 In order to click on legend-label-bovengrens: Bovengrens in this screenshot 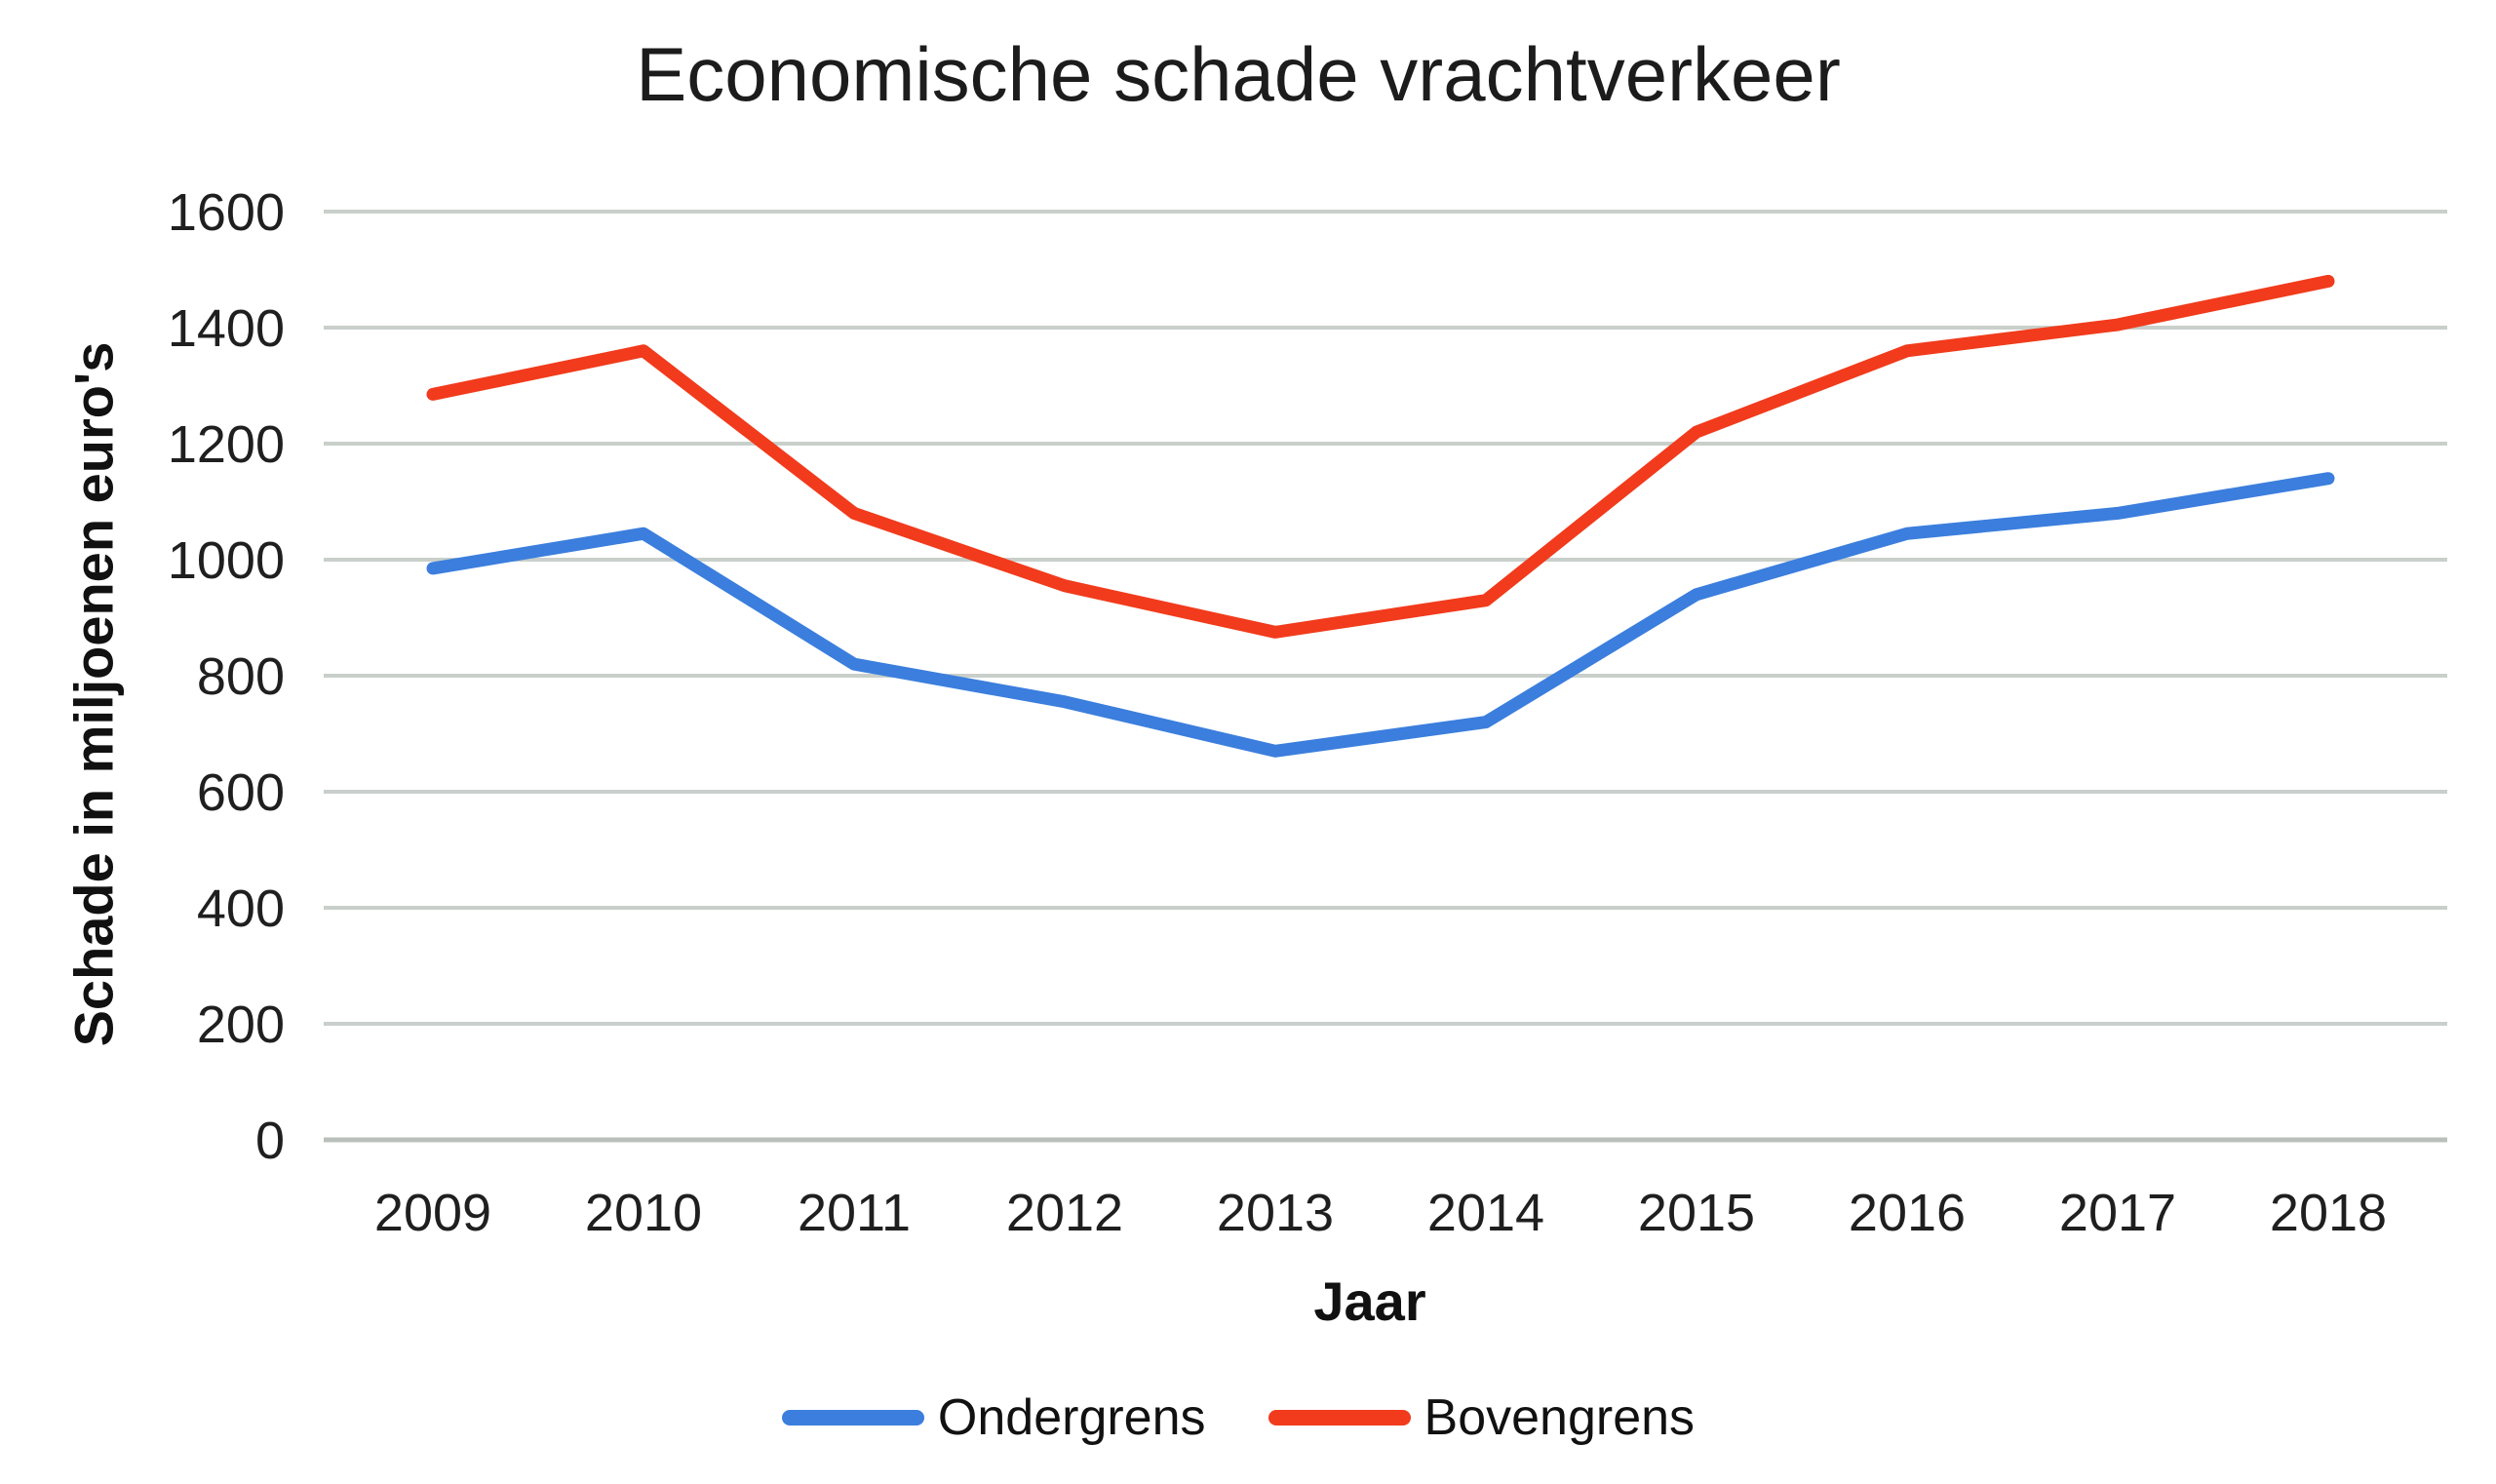, I will do `click(1560, 1417)`.